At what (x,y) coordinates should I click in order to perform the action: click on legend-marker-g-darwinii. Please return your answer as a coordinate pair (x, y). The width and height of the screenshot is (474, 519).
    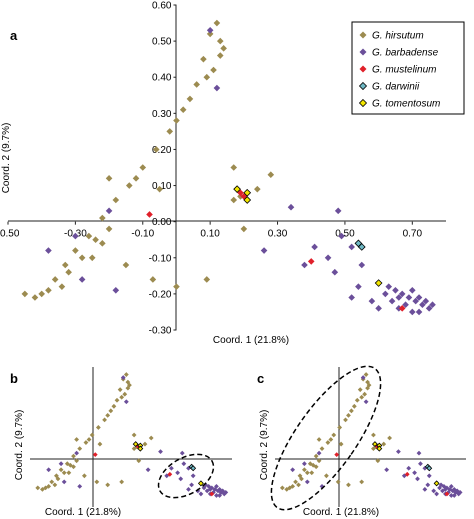
    Looking at the image, I should click on (363, 86).